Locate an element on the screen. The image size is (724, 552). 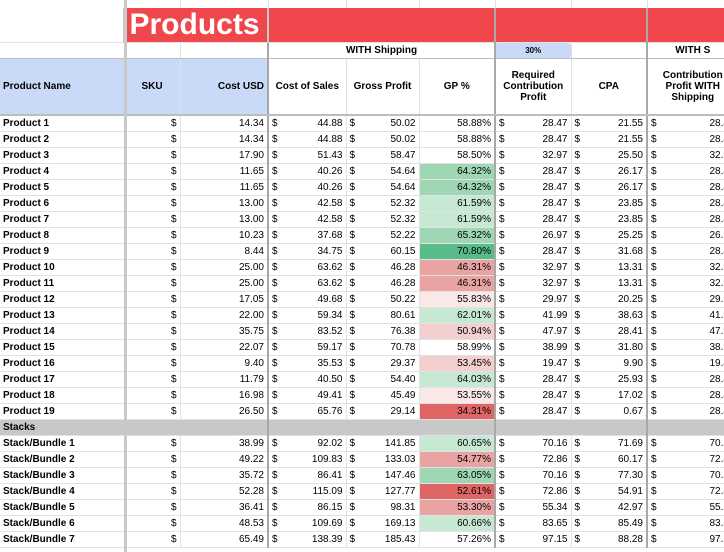
cell-required-cp: $97.15 is located at coordinates (533, 539).